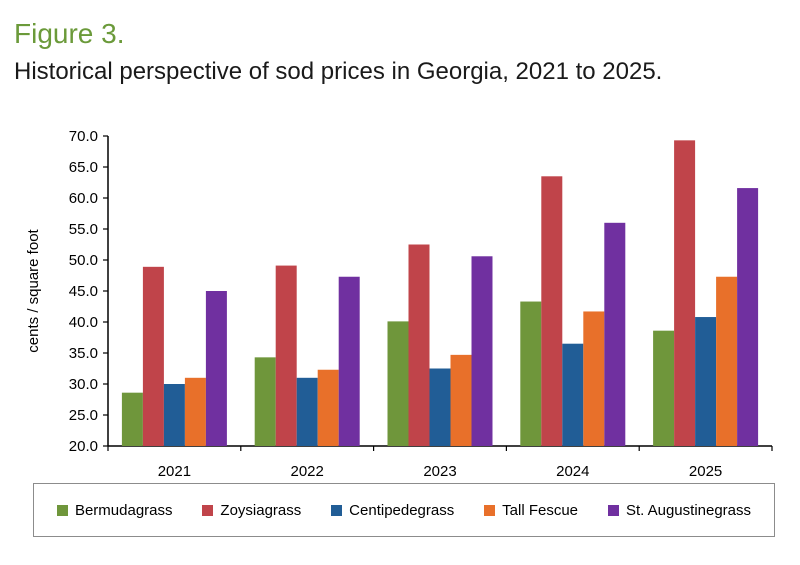  I want to click on bar-st-augustinegrass-2021, so click(216, 368).